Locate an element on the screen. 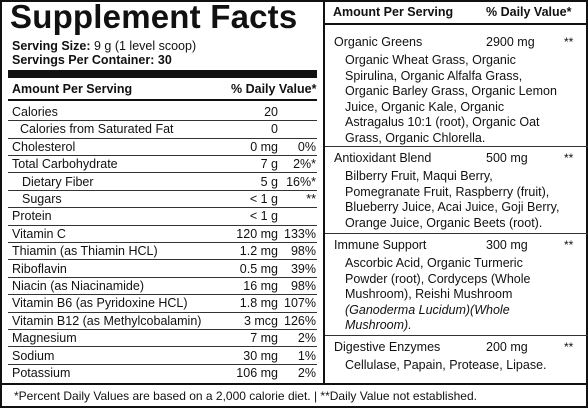 This screenshot has height=408, width=588. ingredient-line: Grass, Organic Chlorella. is located at coordinates (415, 137).